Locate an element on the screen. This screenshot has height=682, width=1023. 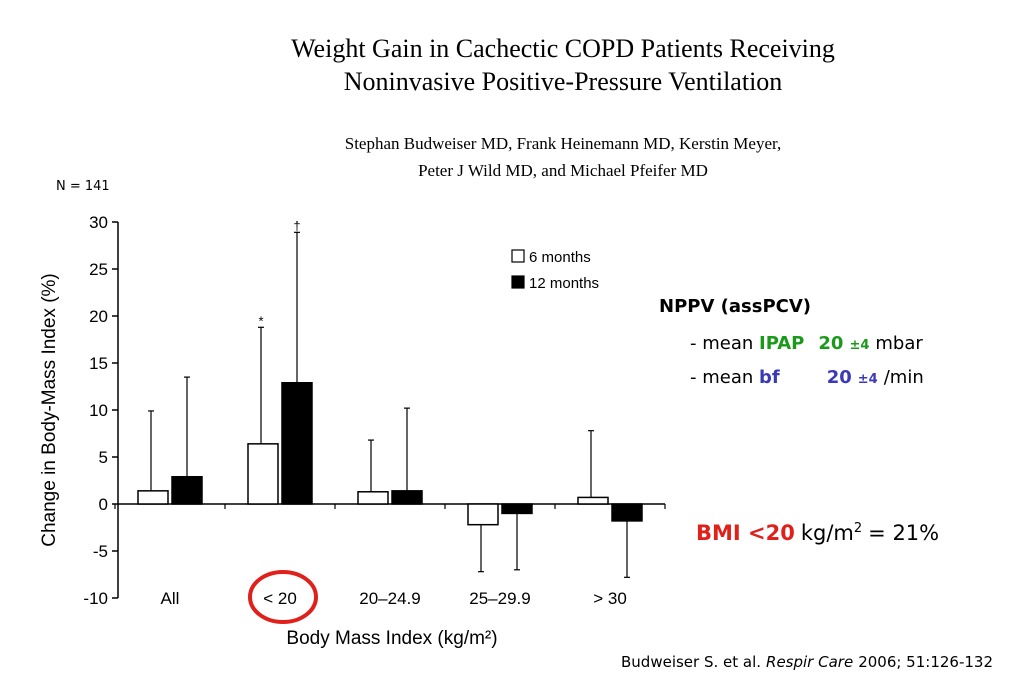
y-tick-label: -5 is located at coordinates (100, 551).